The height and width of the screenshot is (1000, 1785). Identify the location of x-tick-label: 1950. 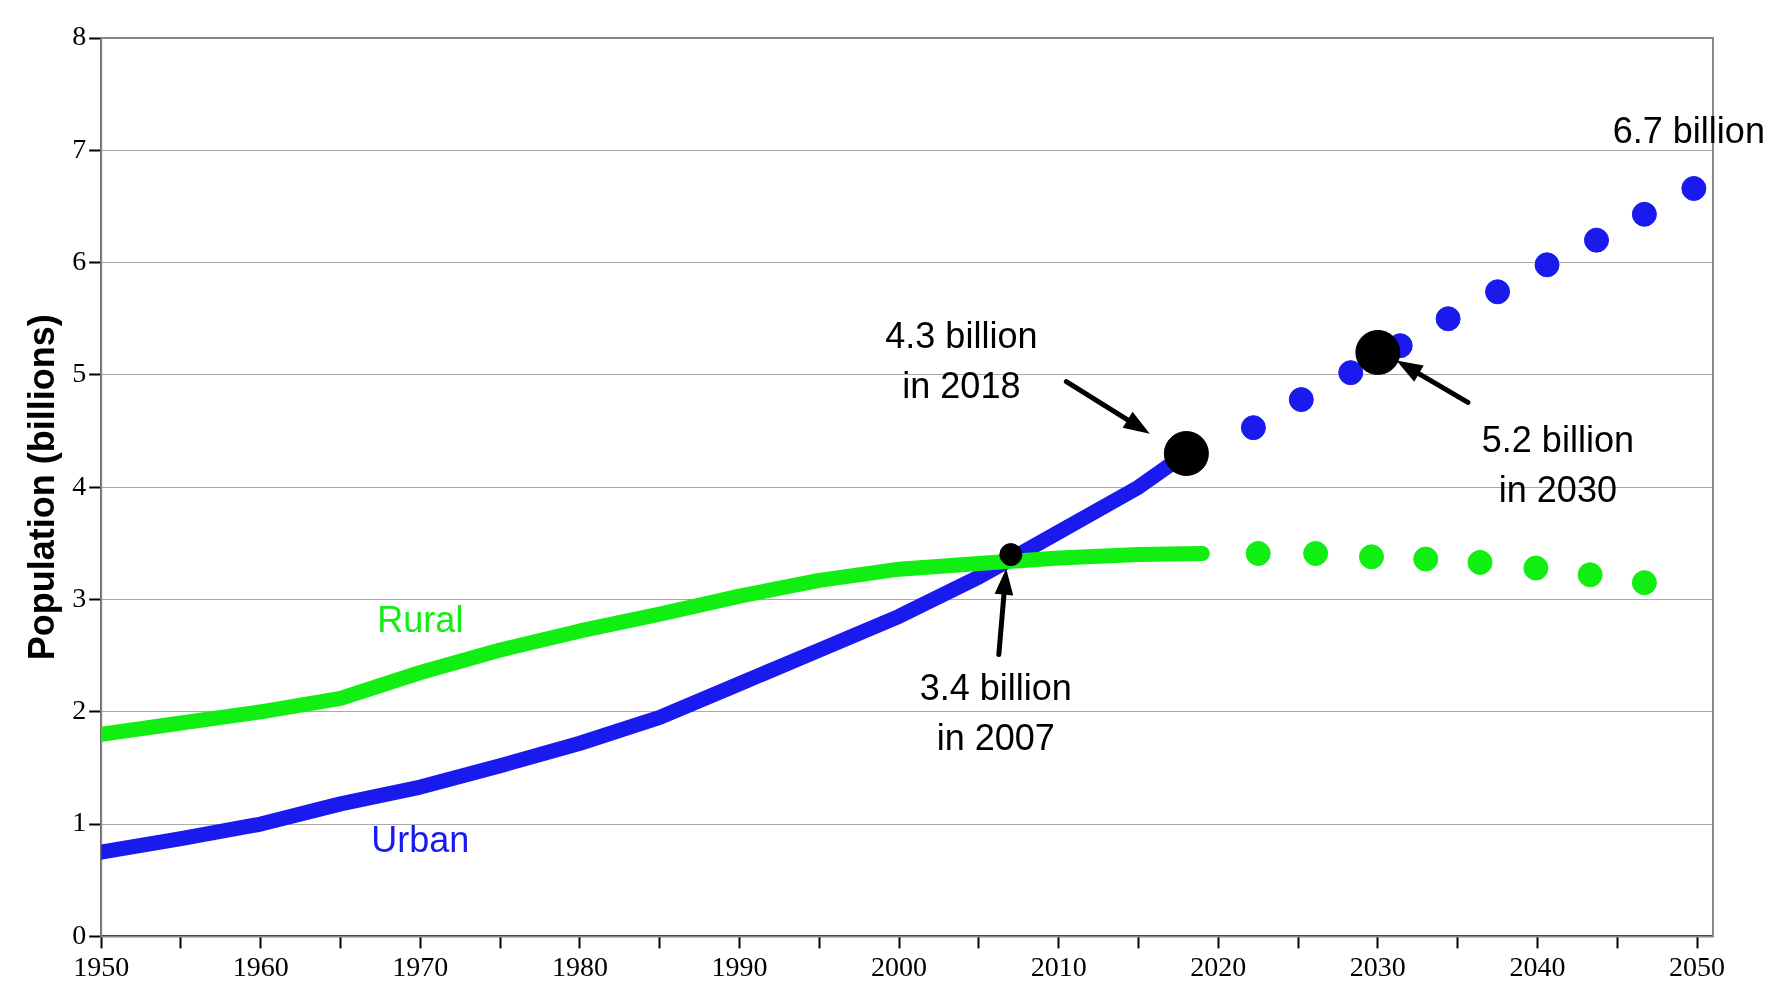
(101, 966).